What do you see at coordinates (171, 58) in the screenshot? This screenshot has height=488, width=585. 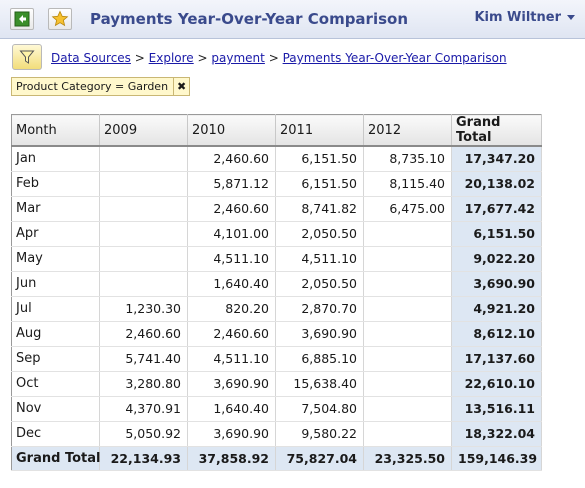 I see `breadcrumb-explore: Explore` at bounding box center [171, 58].